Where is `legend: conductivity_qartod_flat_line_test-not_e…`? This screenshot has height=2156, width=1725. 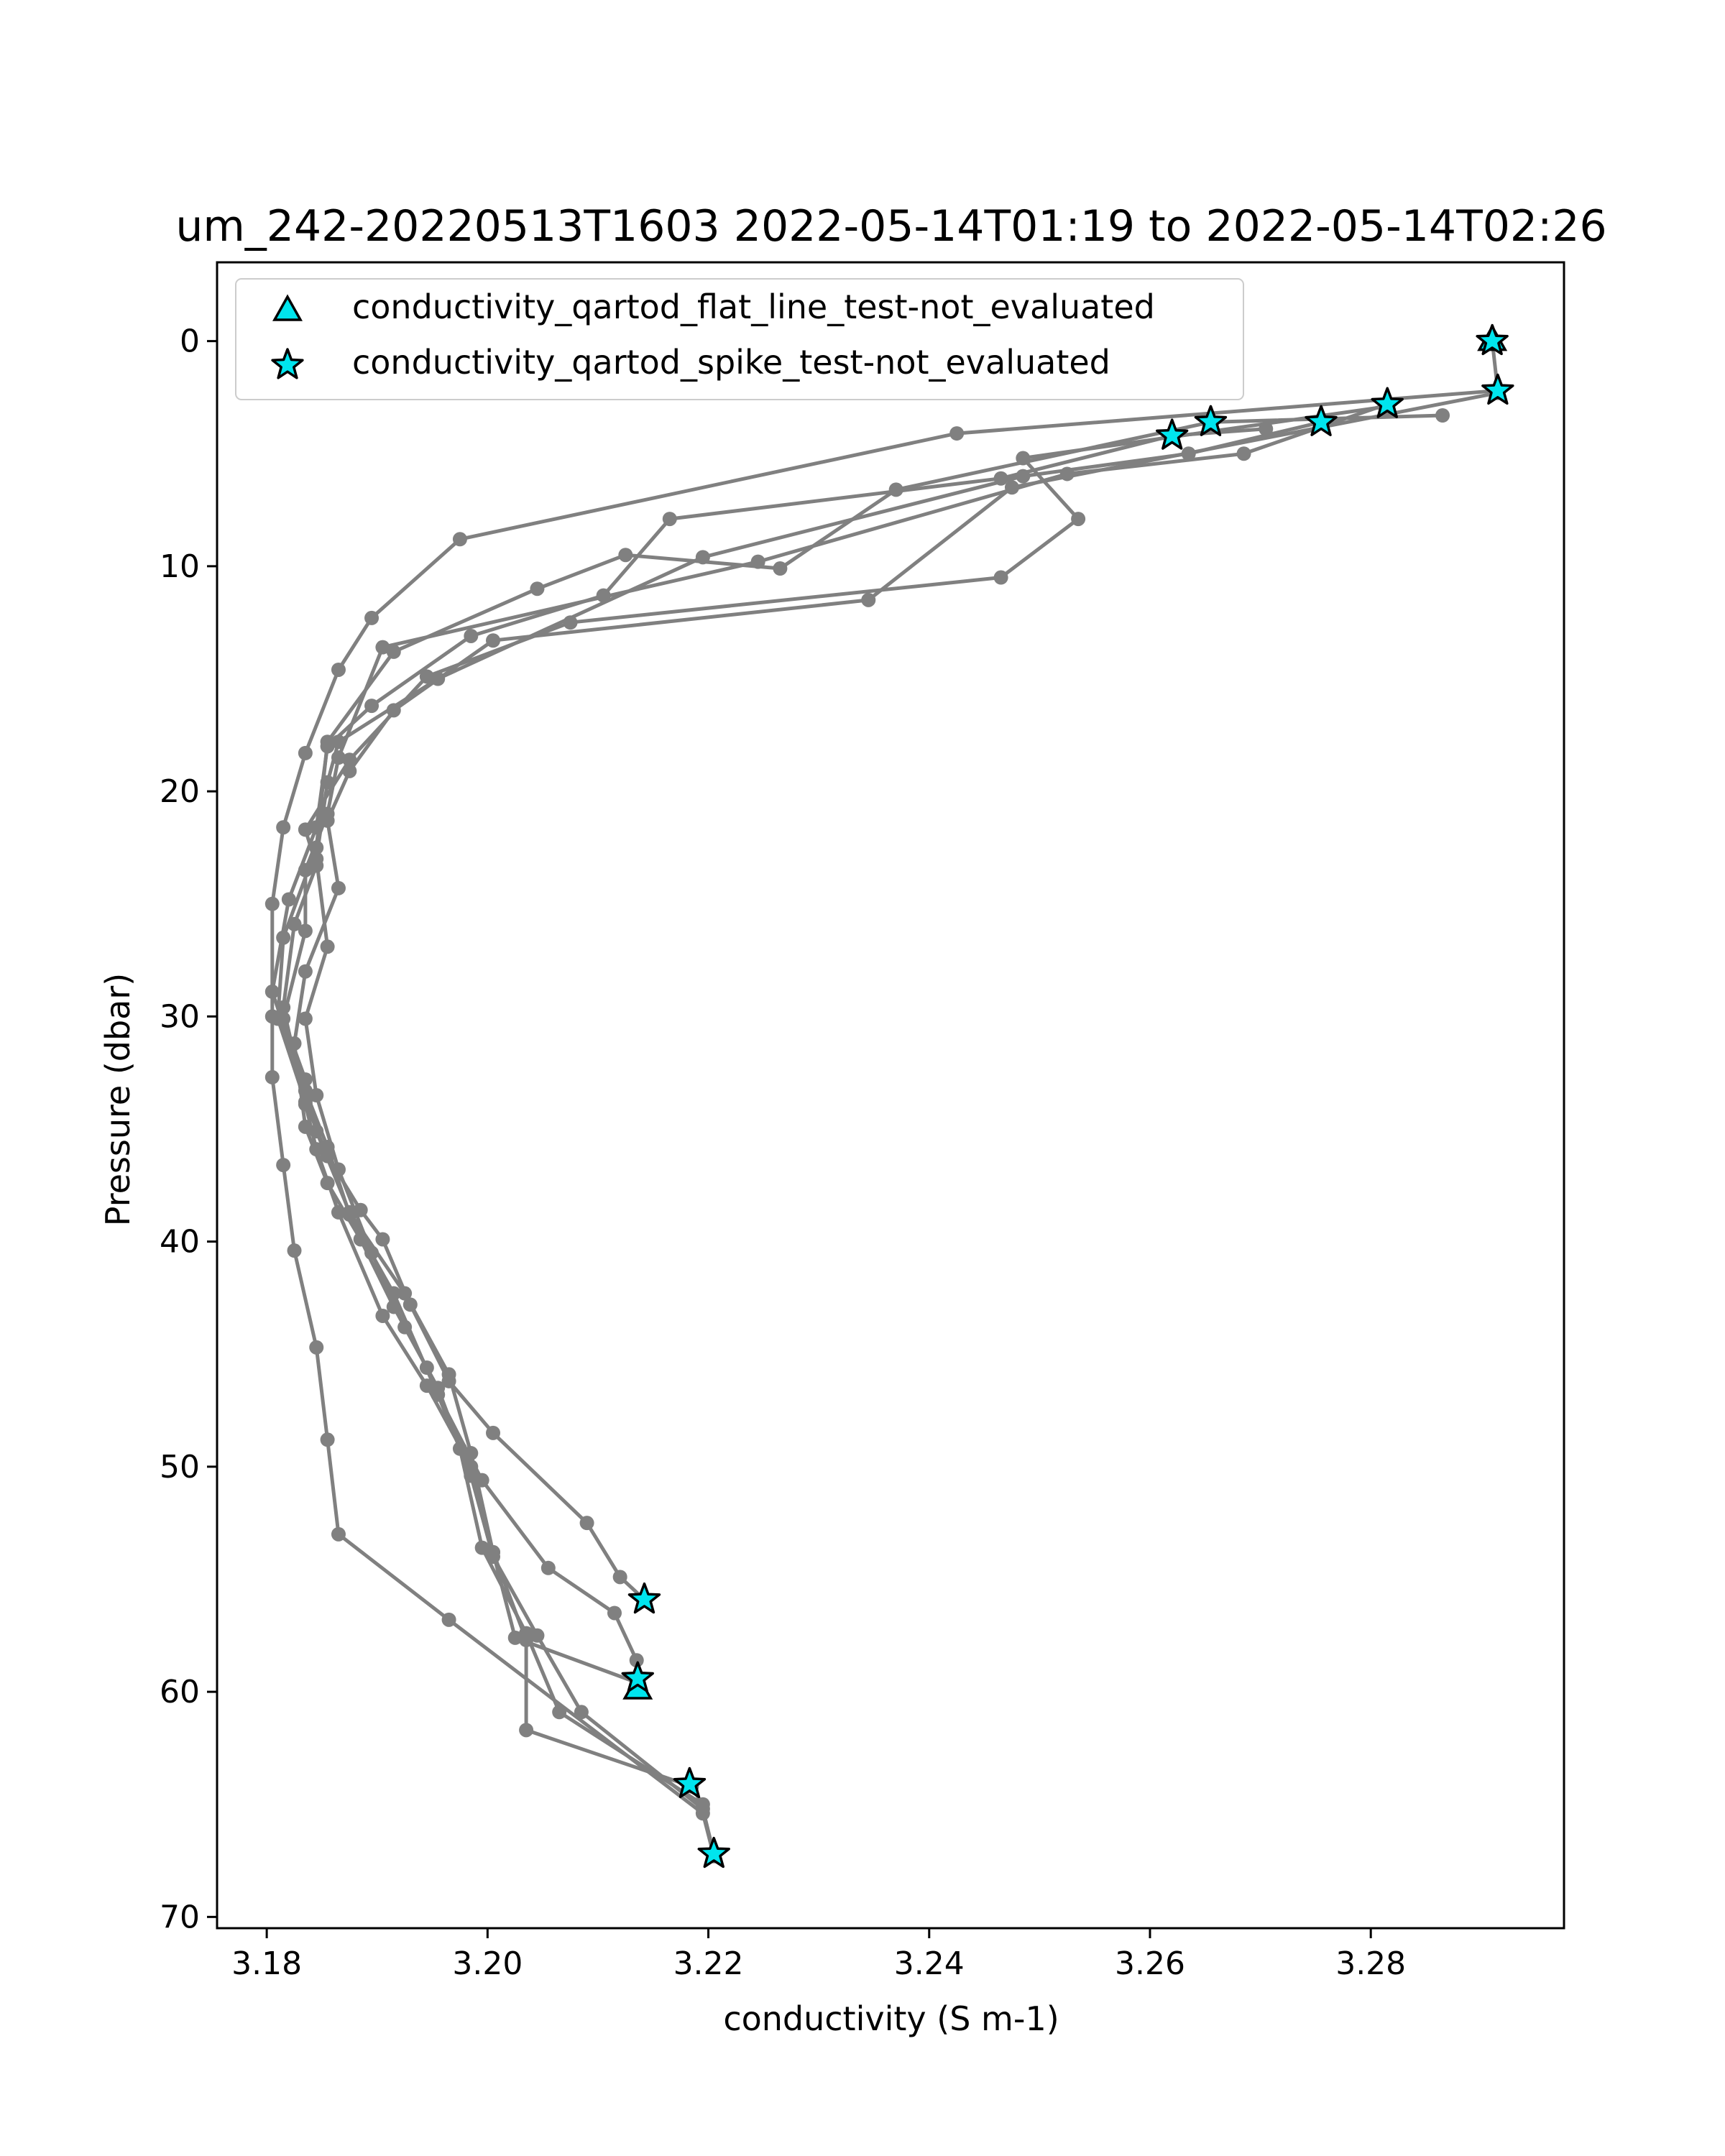
legend: conductivity_qartod_flat_line_test-not_e… is located at coordinates (739, 339).